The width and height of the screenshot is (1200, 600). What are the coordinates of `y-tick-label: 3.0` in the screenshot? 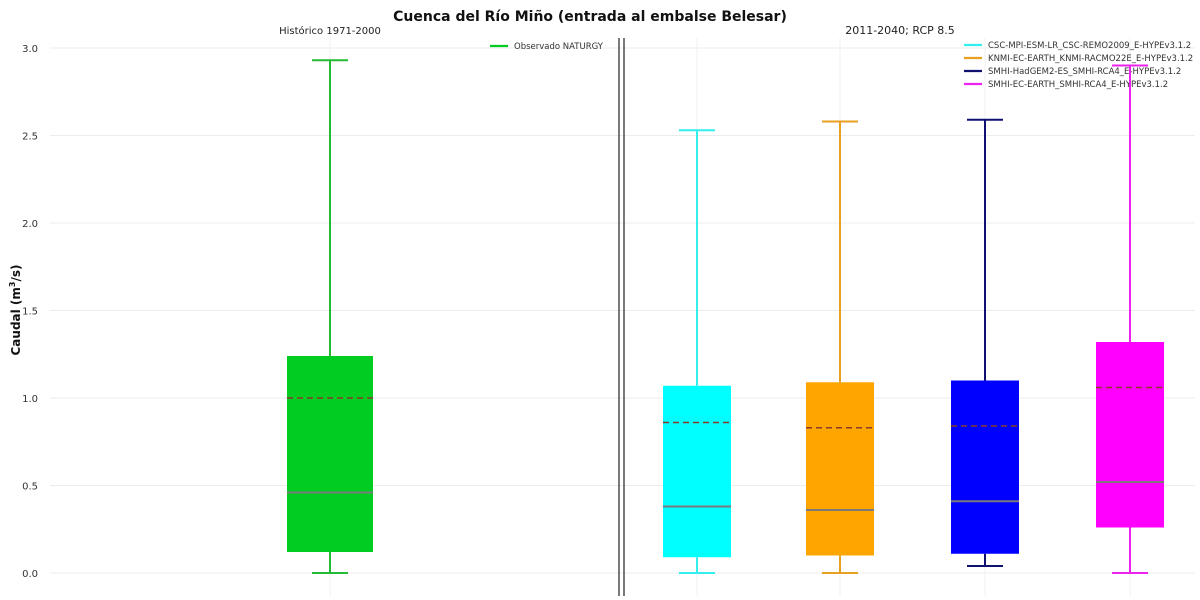 It's located at (30, 49).